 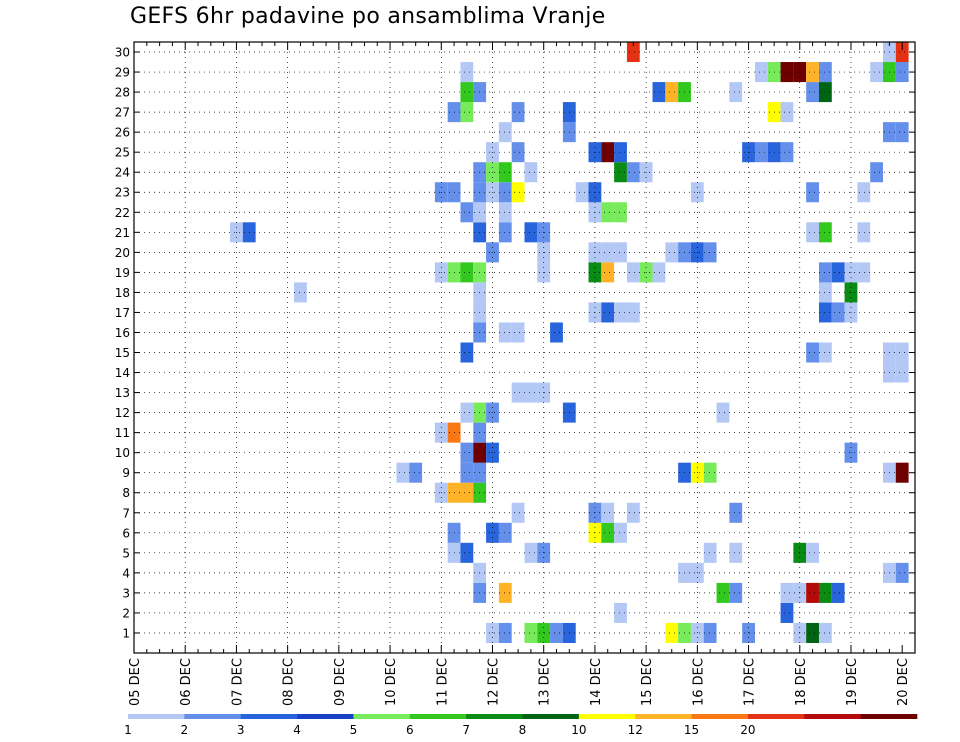 What do you see at coordinates (122, 433) in the screenshot?
I see `y-tick-label: 11` at bounding box center [122, 433].